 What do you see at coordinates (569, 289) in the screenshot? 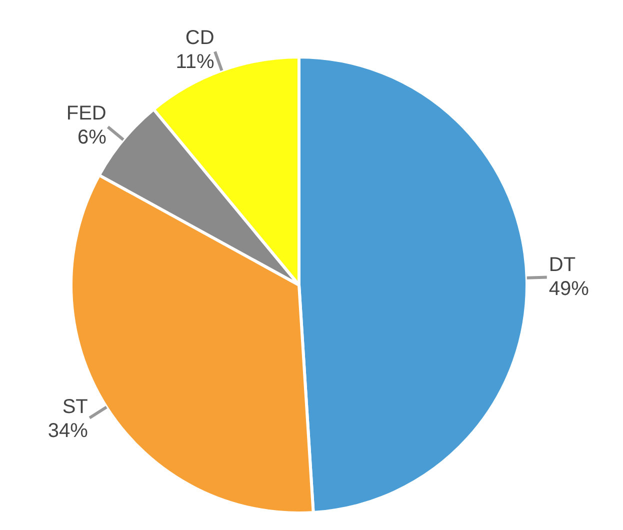
I see `data-label: 49%` at bounding box center [569, 289].